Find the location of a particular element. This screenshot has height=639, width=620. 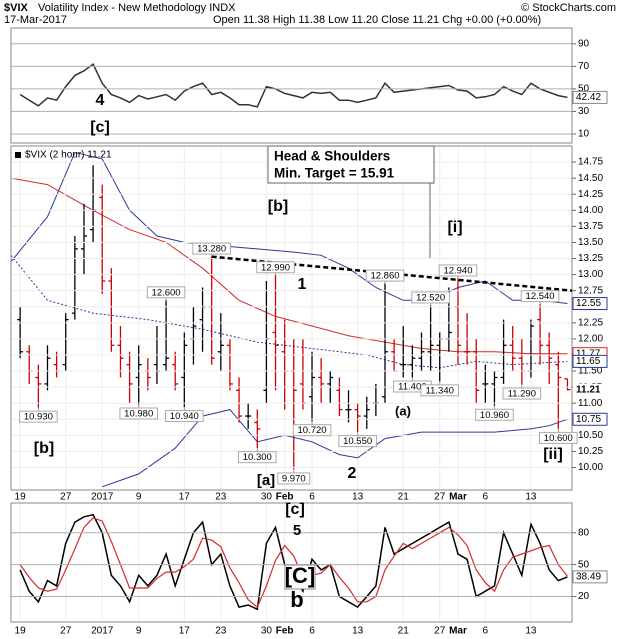

annotation: [ii] is located at coordinates (553, 454).